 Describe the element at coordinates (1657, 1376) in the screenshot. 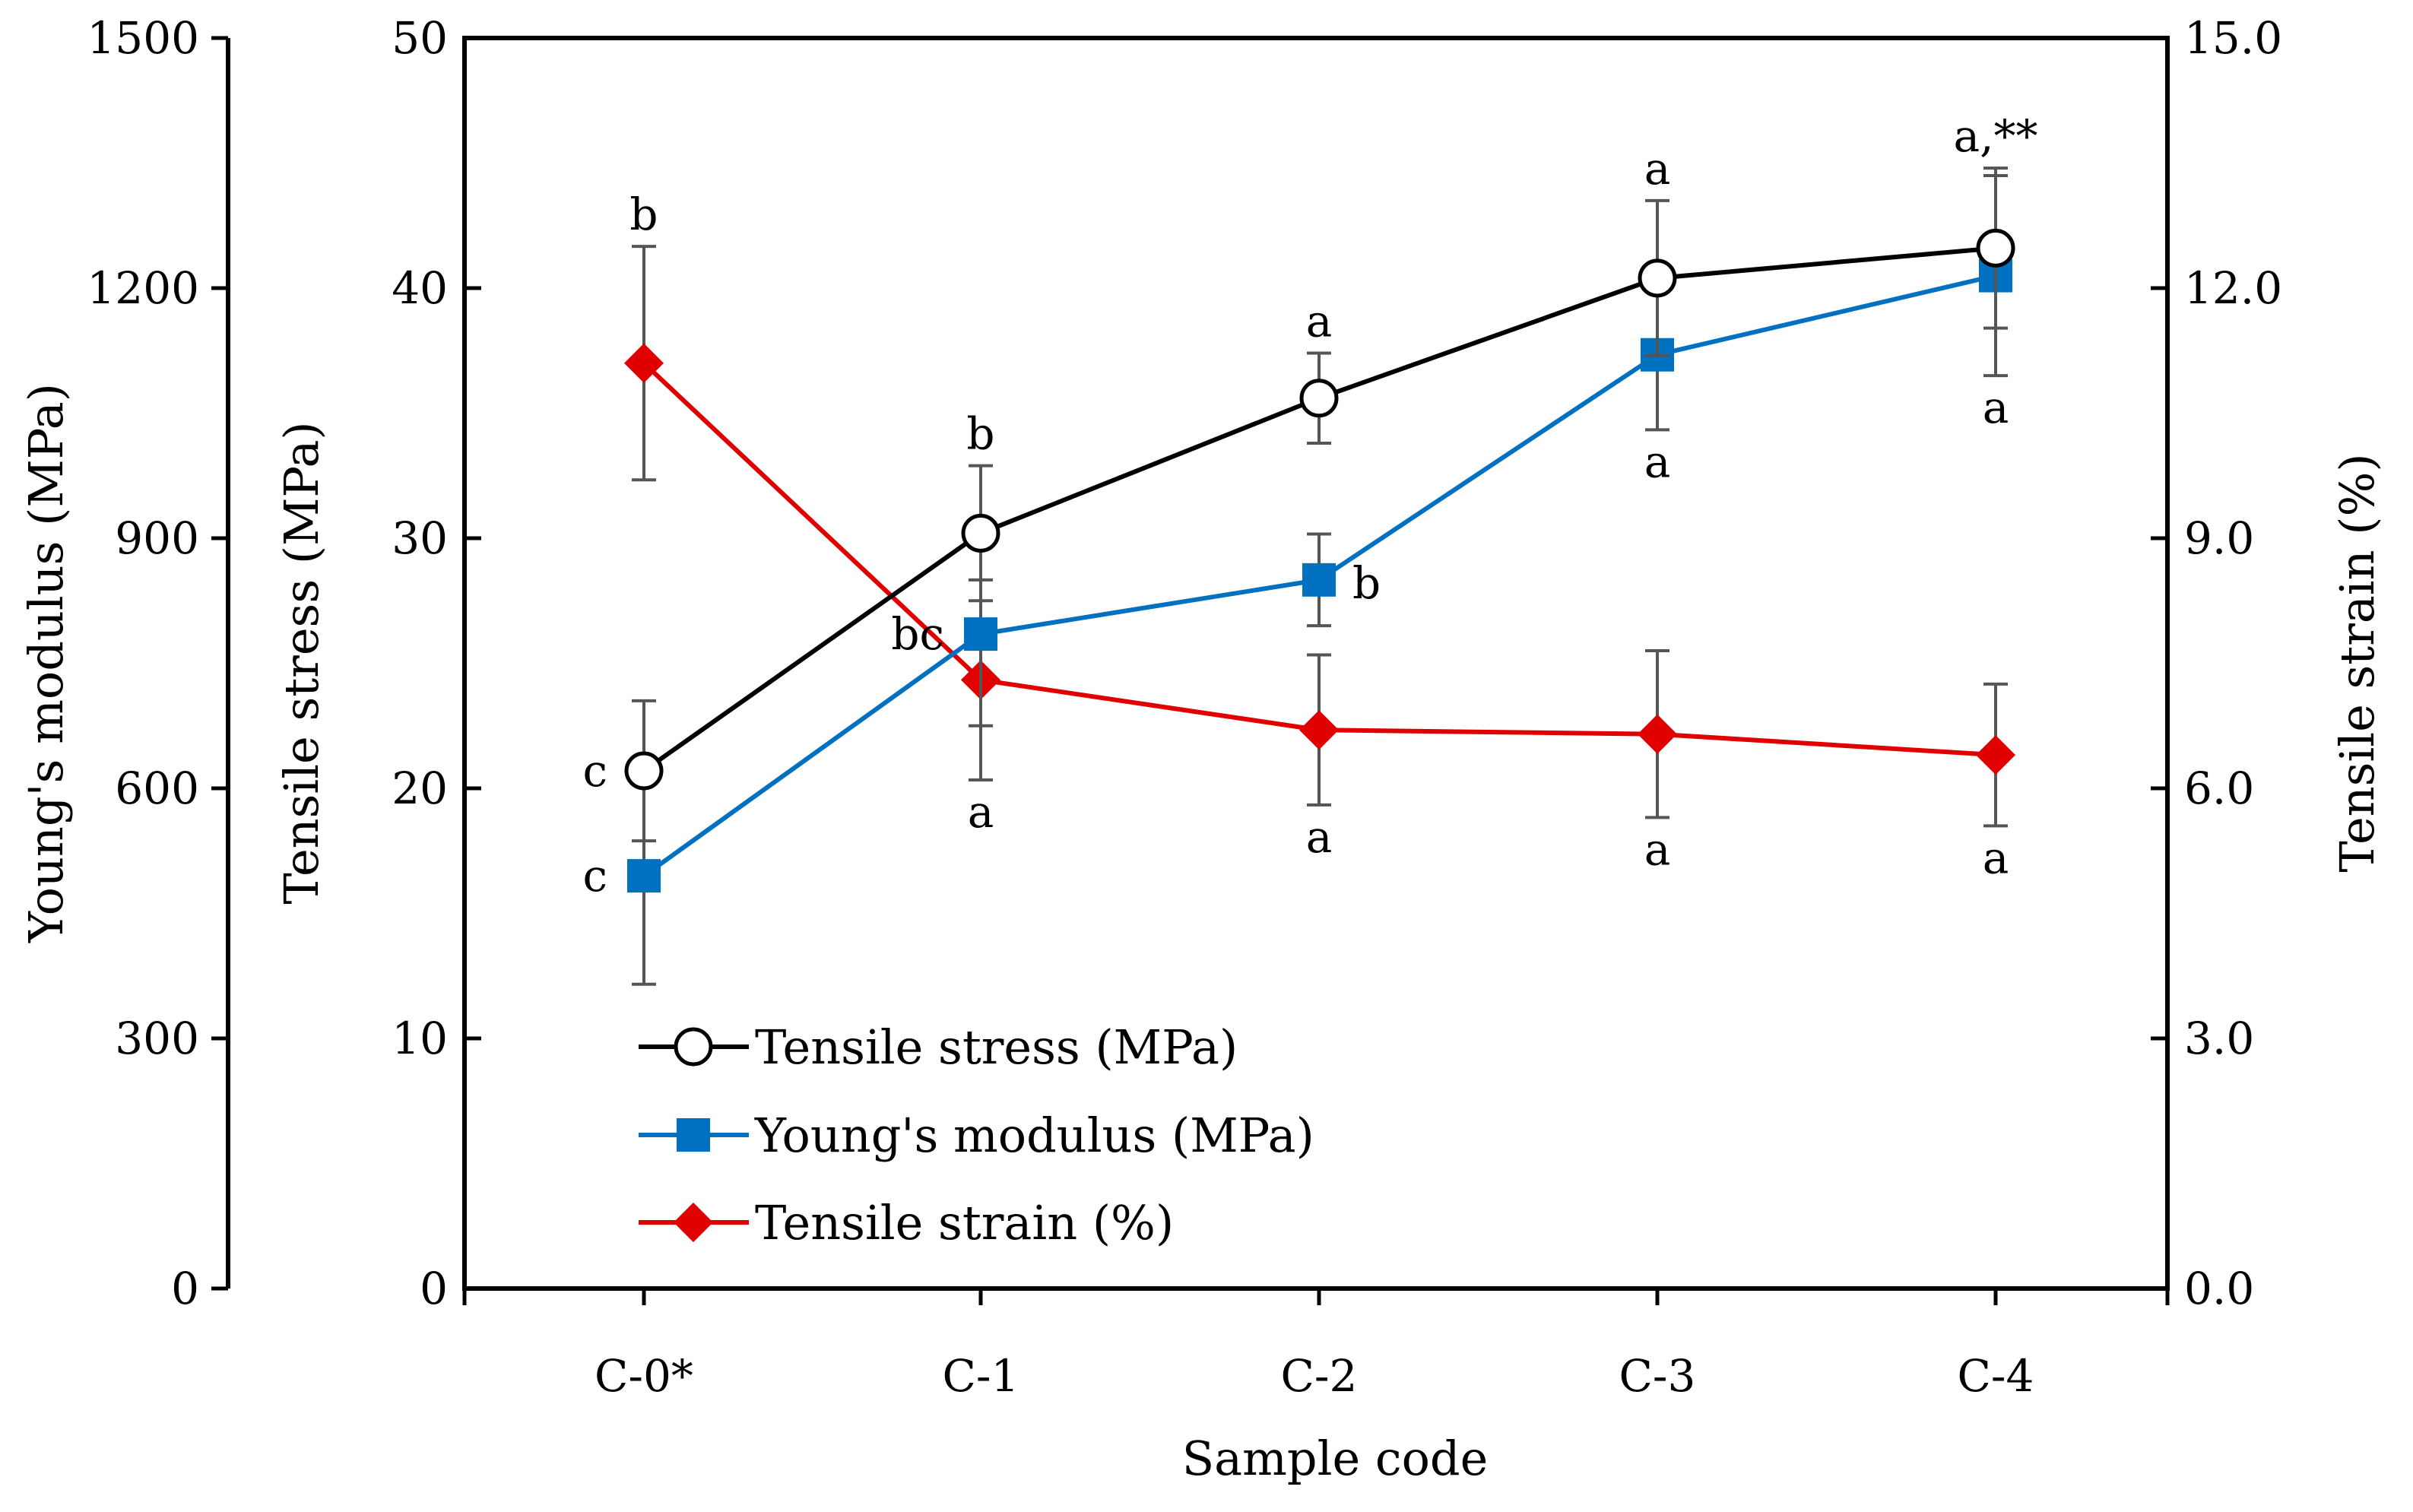

I see `x-tick-label: C-3` at that location.